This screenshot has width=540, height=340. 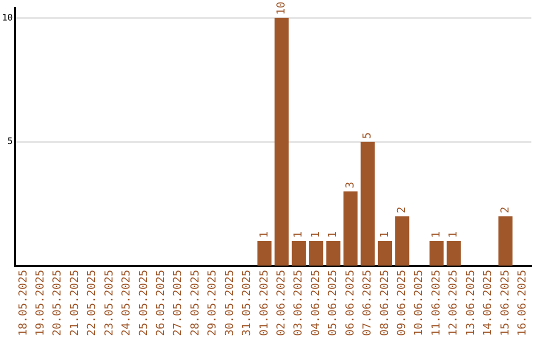 I want to click on x-tick-label: 10.06.2025, so click(x=419, y=303).